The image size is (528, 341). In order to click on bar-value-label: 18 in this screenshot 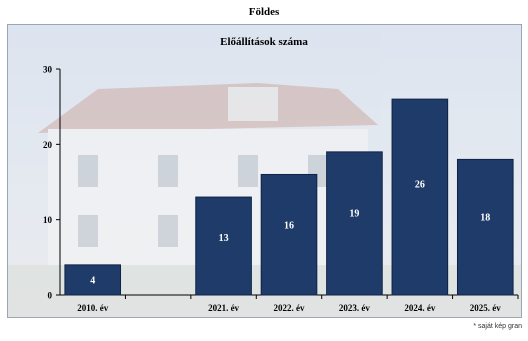, I will do `click(485, 217)`.